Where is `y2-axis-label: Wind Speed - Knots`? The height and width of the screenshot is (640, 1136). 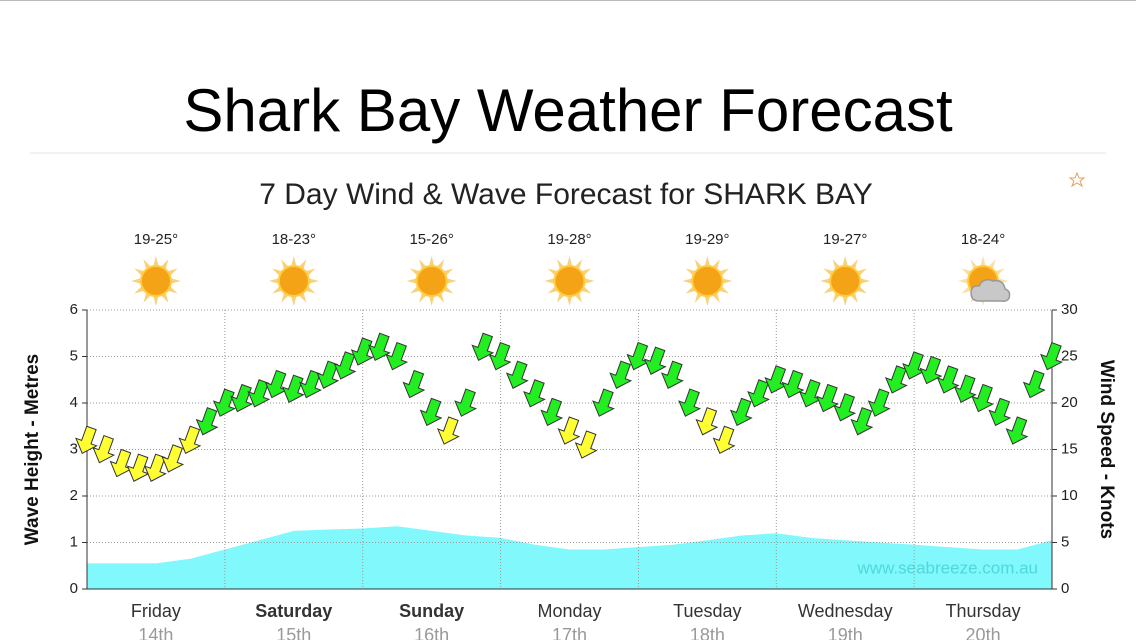 y2-axis-label: Wind Speed - Knots is located at coordinates (1106, 449).